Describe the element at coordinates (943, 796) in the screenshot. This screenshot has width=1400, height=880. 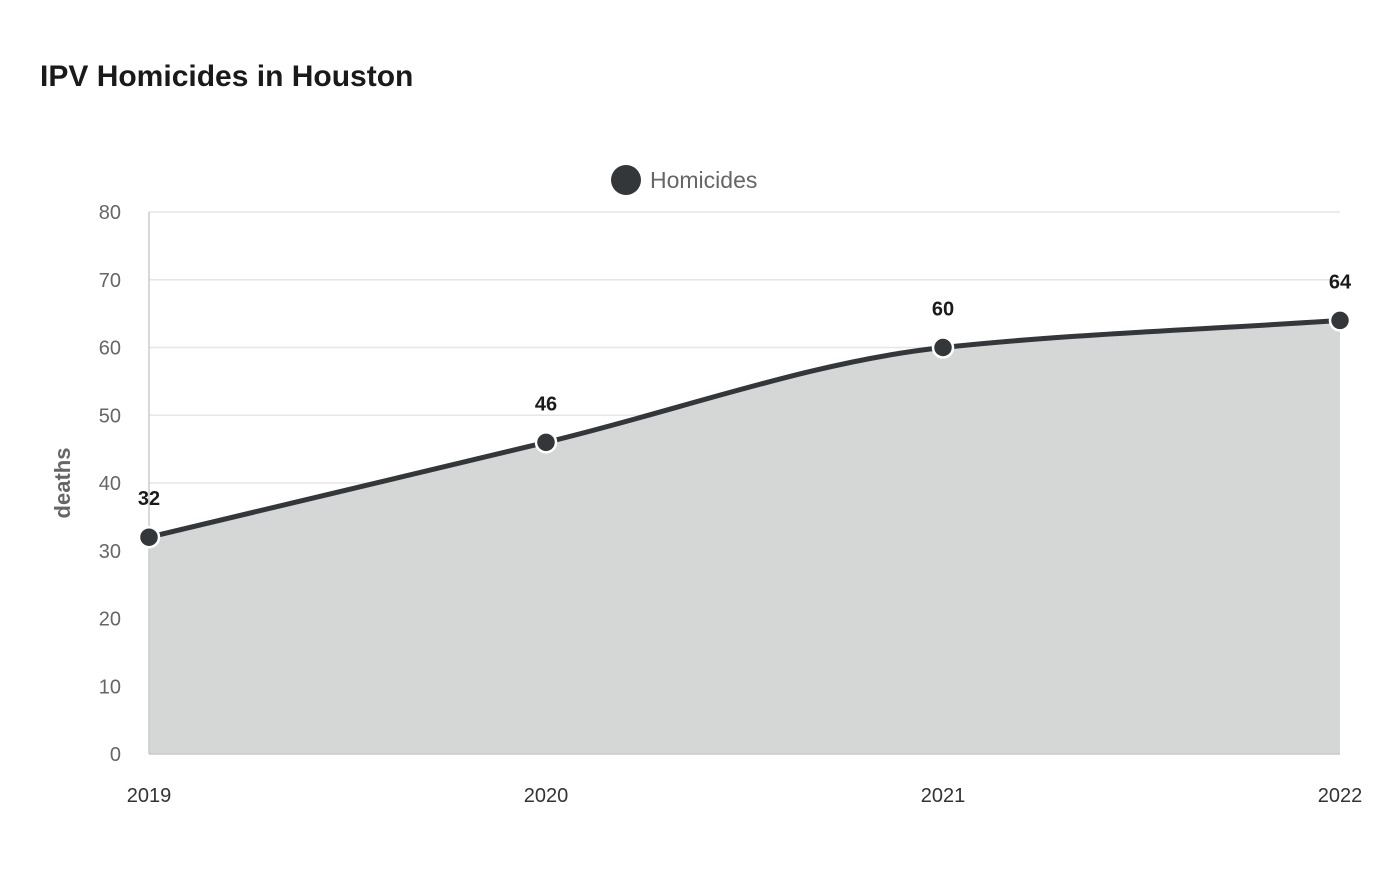
I see `x-tick-label: 2021` at that location.